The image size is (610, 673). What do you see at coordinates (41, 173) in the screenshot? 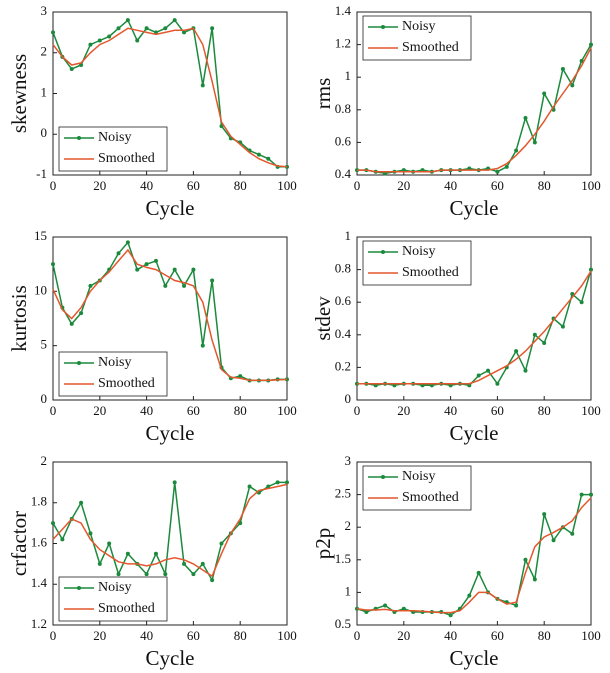
I see `y-tick-label: -1` at bounding box center [41, 173].